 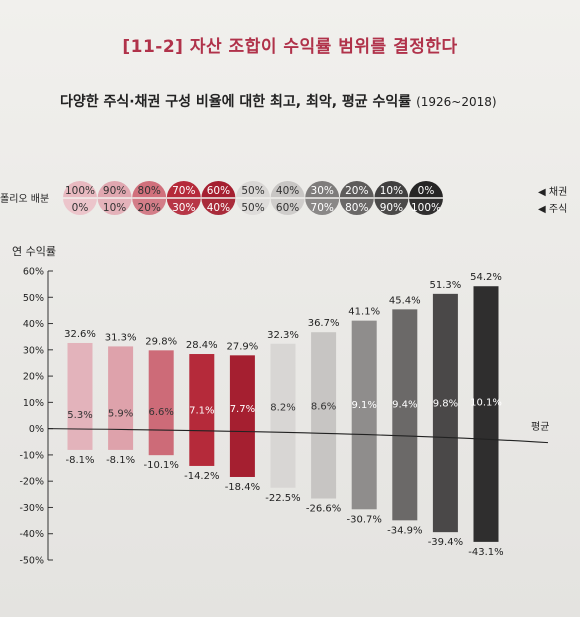 What do you see at coordinates (446, 285) in the screenshot?
I see `best-return-label: 51.3%` at bounding box center [446, 285].